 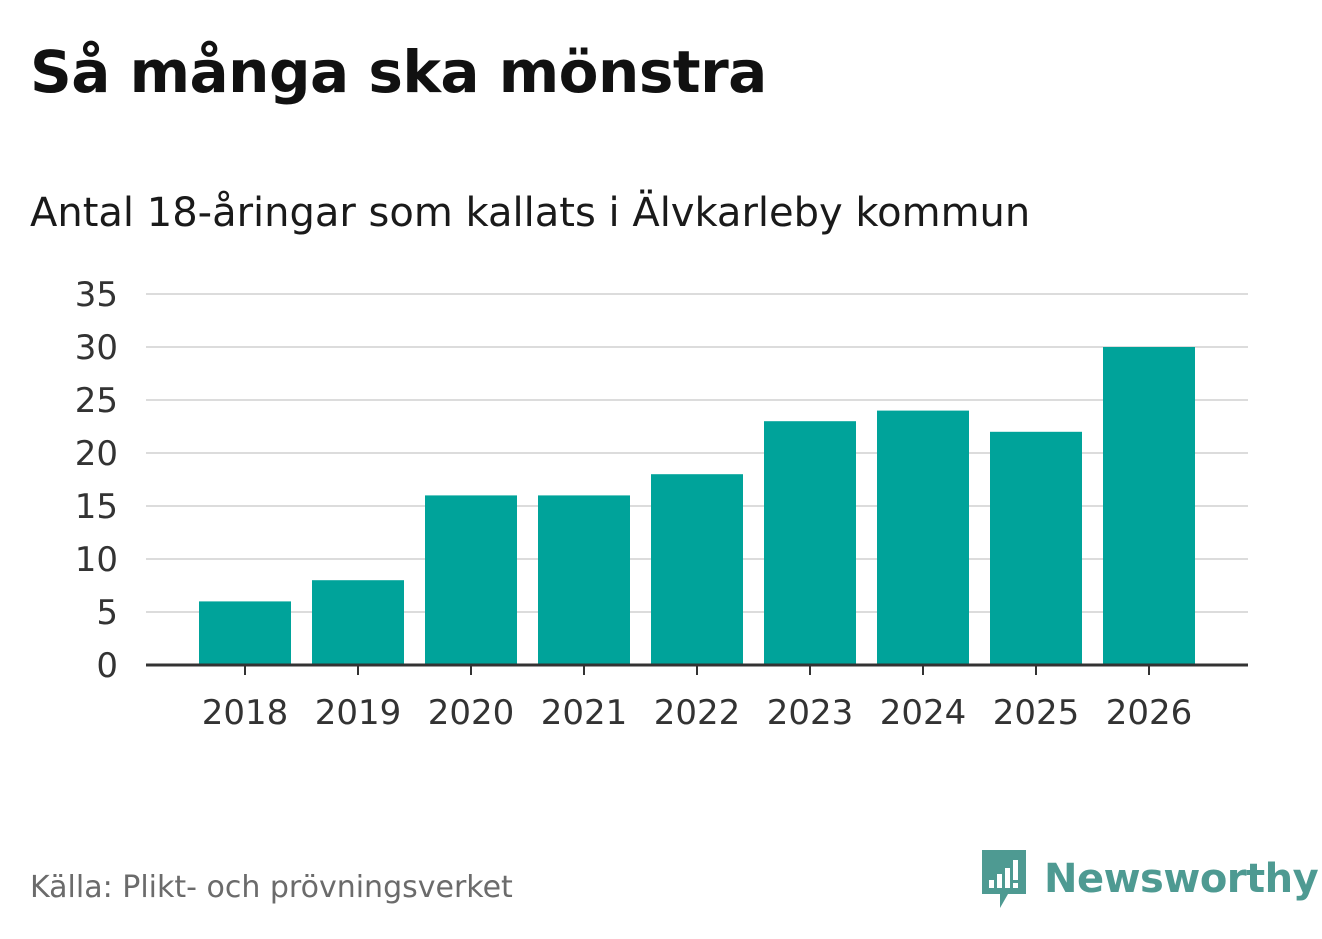 I want to click on y-tick-label: 30, so click(x=96, y=348).